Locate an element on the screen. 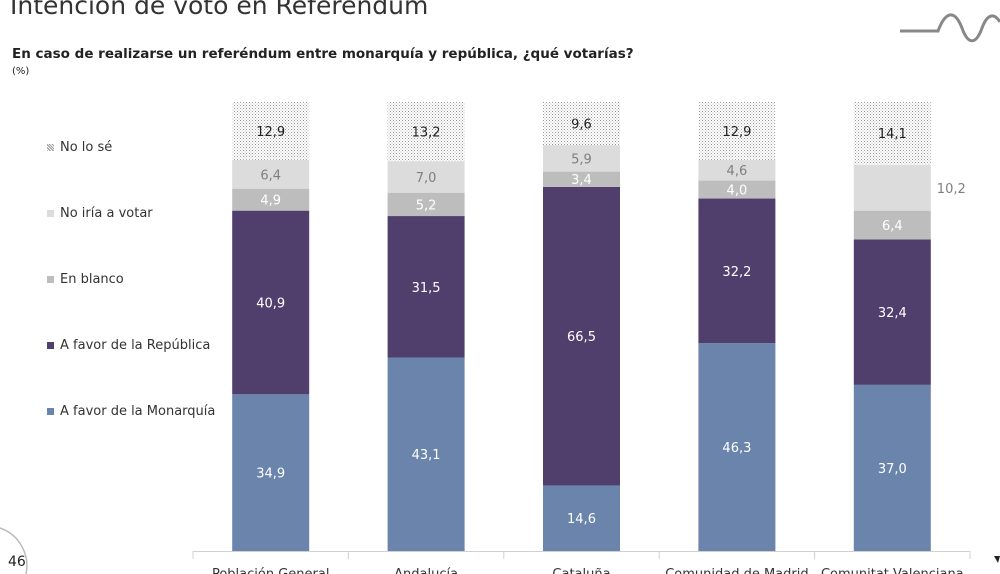  data-label: 31,5 is located at coordinates (426, 288).